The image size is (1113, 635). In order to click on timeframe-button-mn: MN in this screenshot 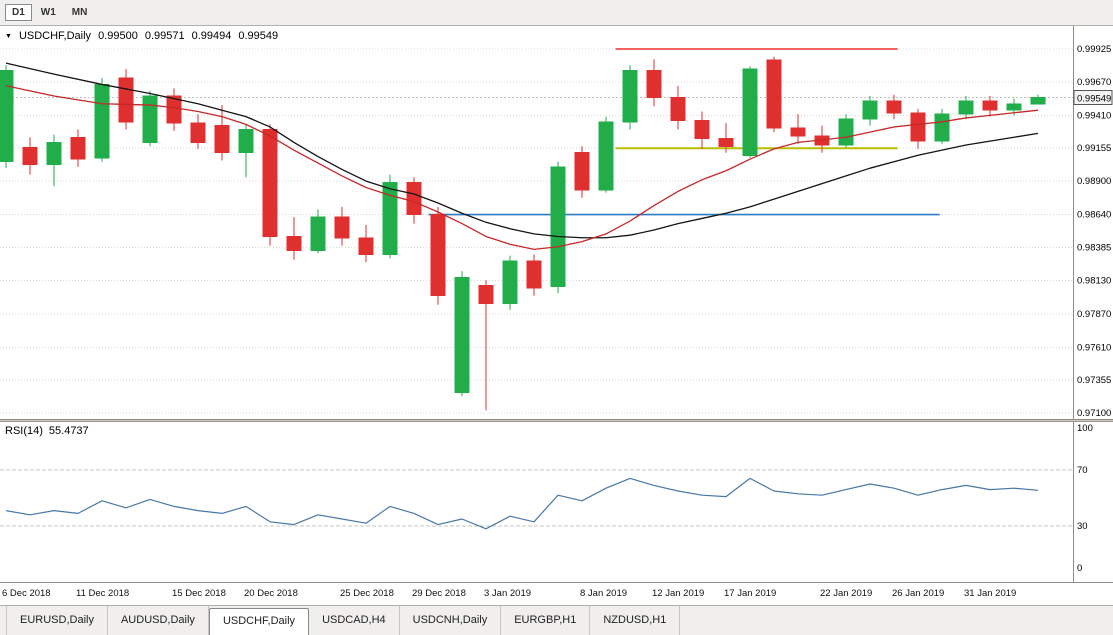, I will do `click(80, 12)`.